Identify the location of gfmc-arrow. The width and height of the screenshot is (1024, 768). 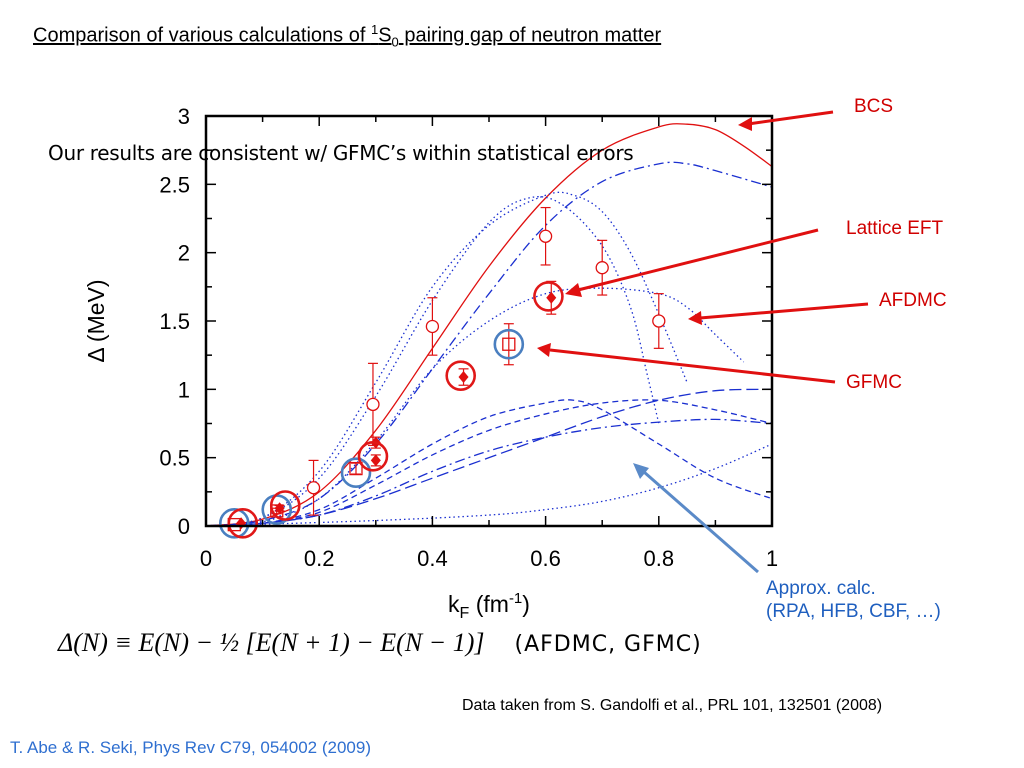
(692, 366).